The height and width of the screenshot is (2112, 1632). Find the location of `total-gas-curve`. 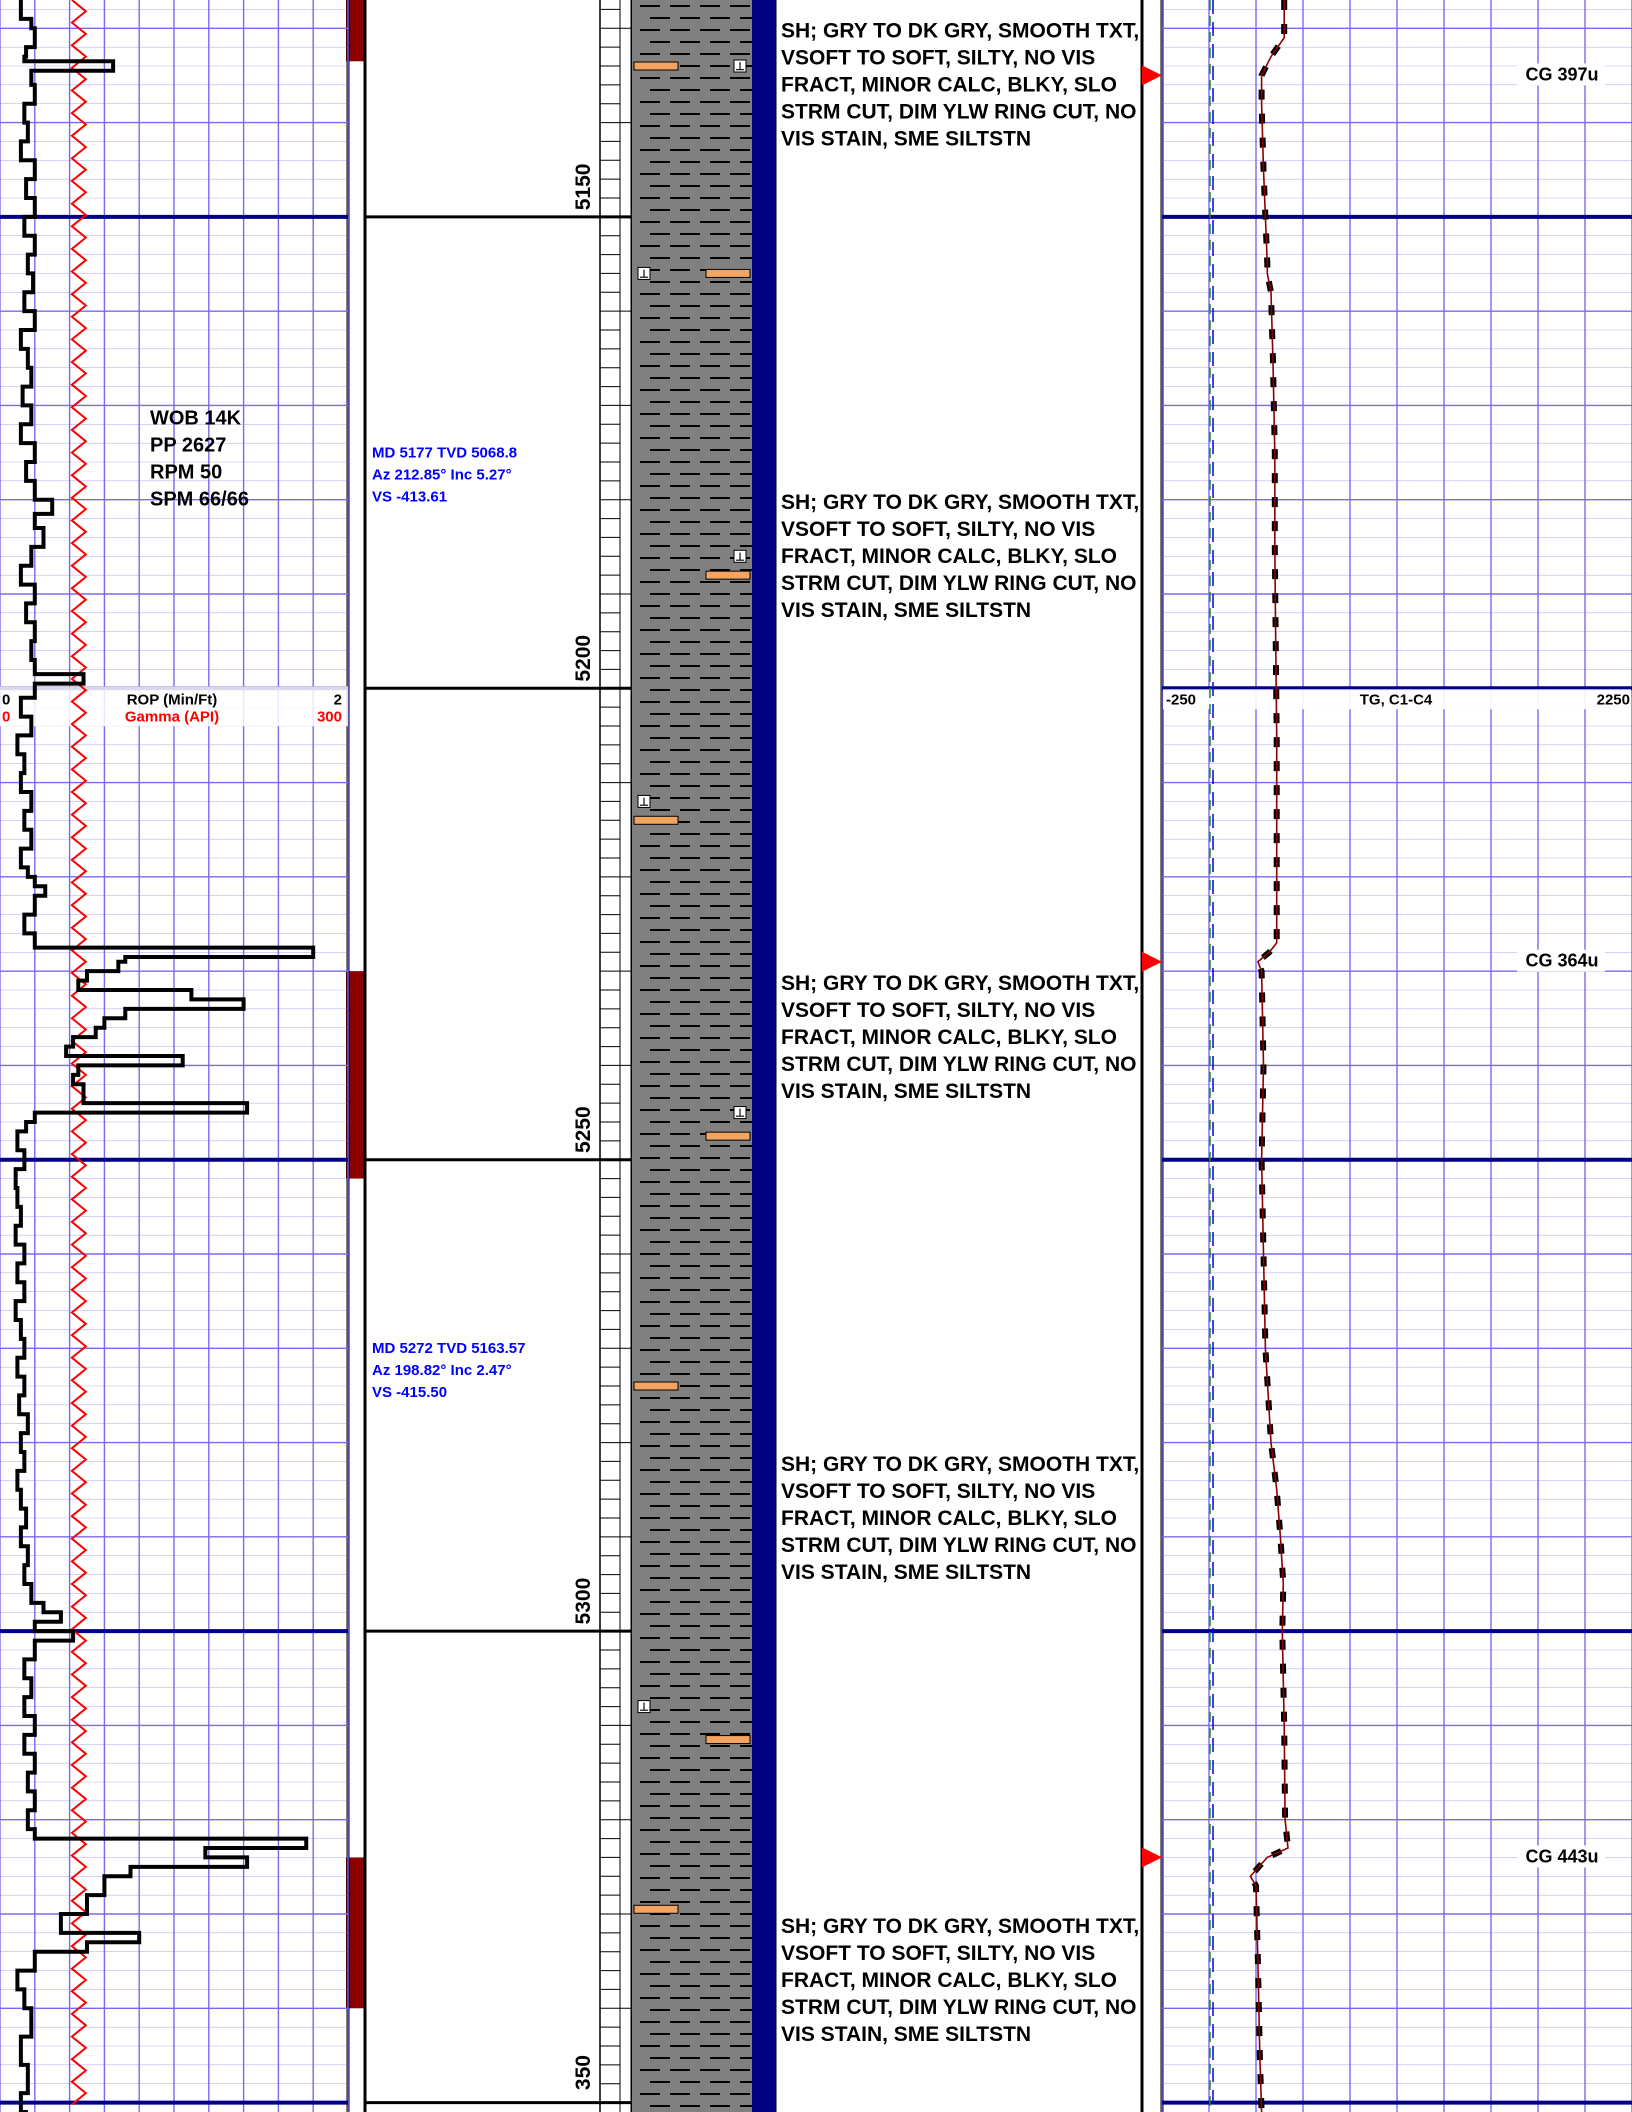

total-gas-curve is located at coordinates (1269, 1056).